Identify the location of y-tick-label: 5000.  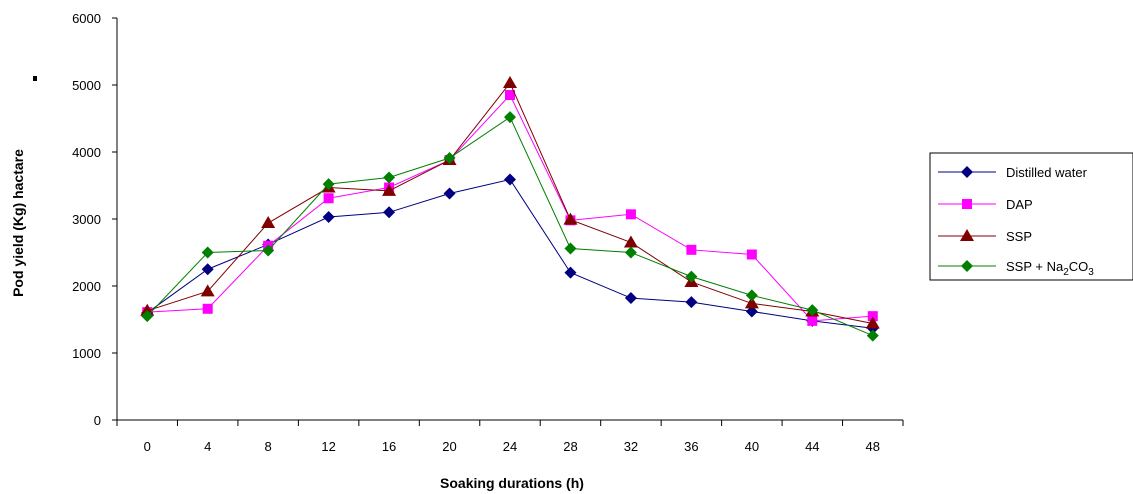
(86, 85).